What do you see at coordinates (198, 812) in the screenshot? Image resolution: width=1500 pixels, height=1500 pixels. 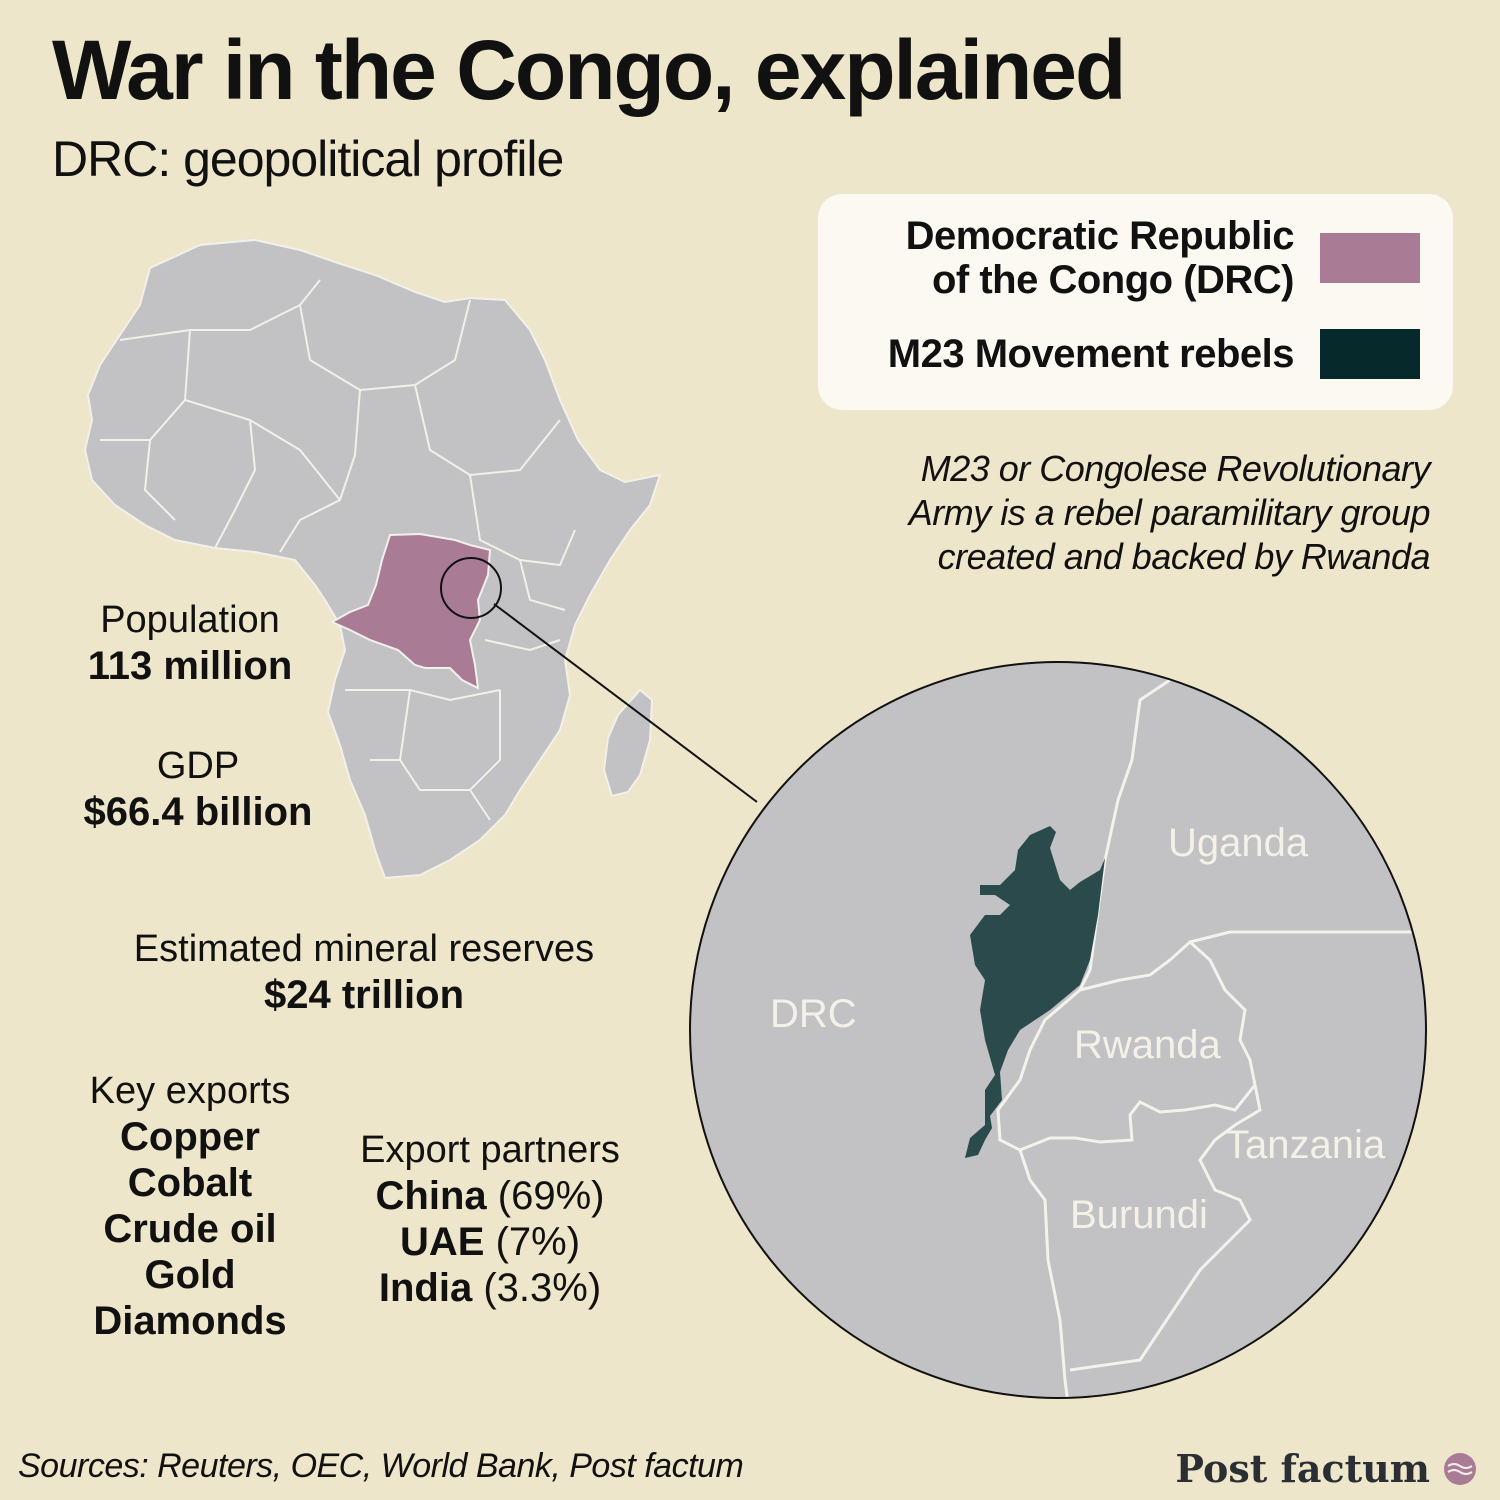 I see `gdp-value: $66.4 billion` at bounding box center [198, 812].